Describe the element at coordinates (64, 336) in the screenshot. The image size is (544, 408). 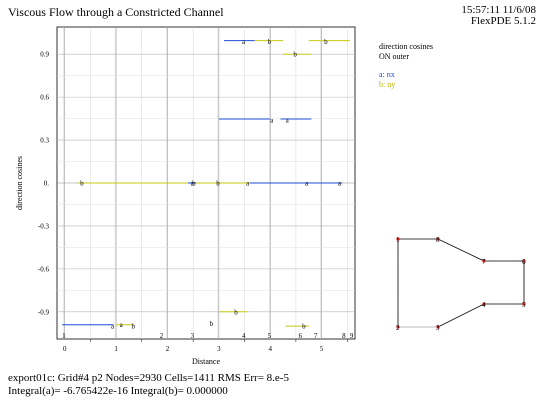
I see `node-marker: 1` at that location.